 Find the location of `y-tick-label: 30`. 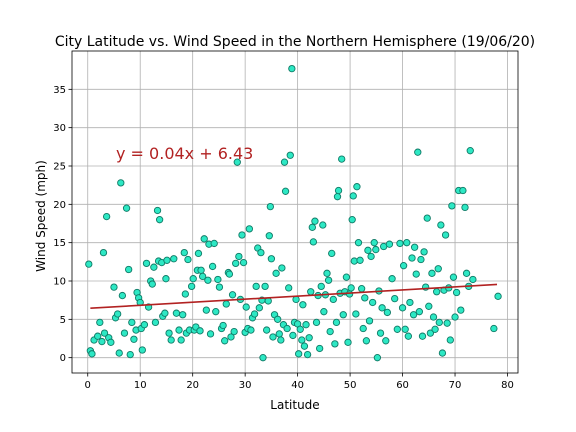

y-tick-label: 30 is located at coordinates (59, 128).